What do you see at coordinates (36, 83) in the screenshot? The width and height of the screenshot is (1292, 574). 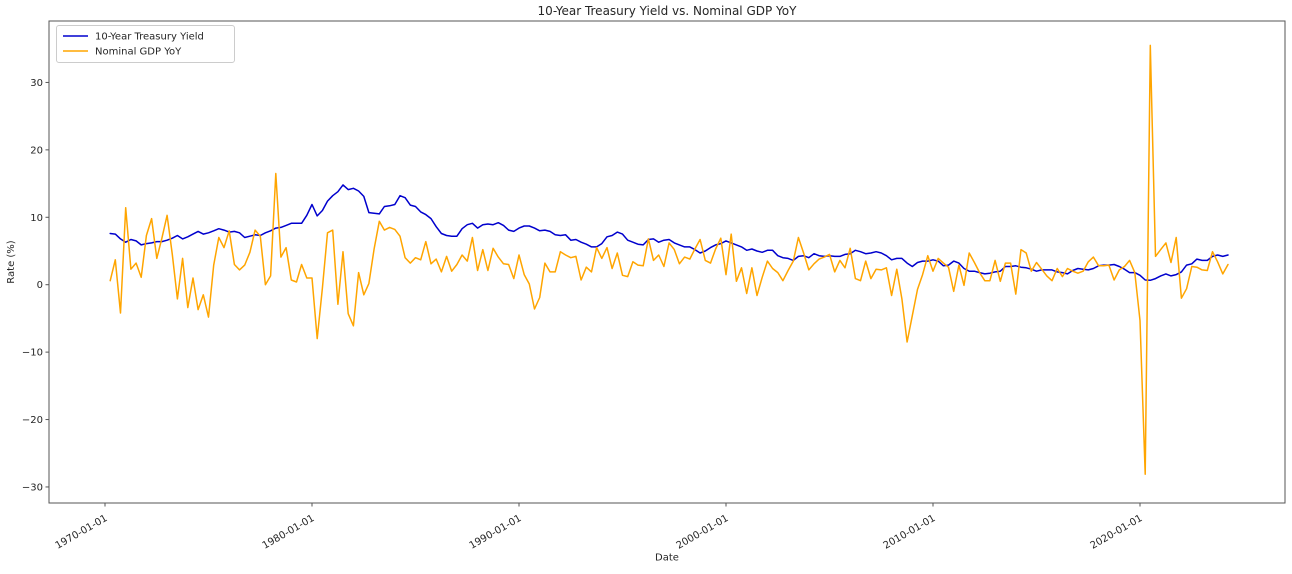 I see `y-tick-label: 30` at bounding box center [36, 83].